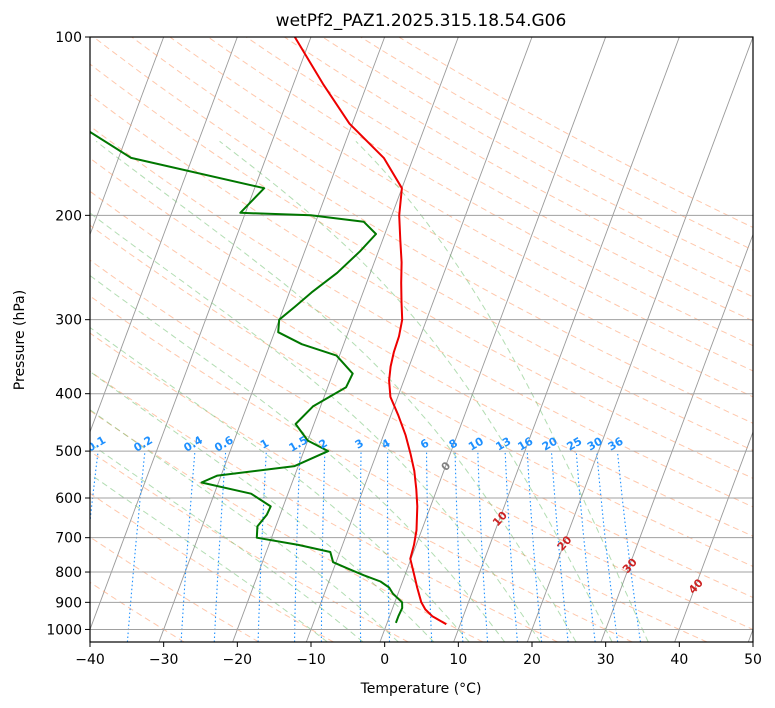 The height and width of the screenshot is (708, 775). Describe the element at coordinates (68, 321) in the screenshot. I see `y-tick-label: 300` at that location.